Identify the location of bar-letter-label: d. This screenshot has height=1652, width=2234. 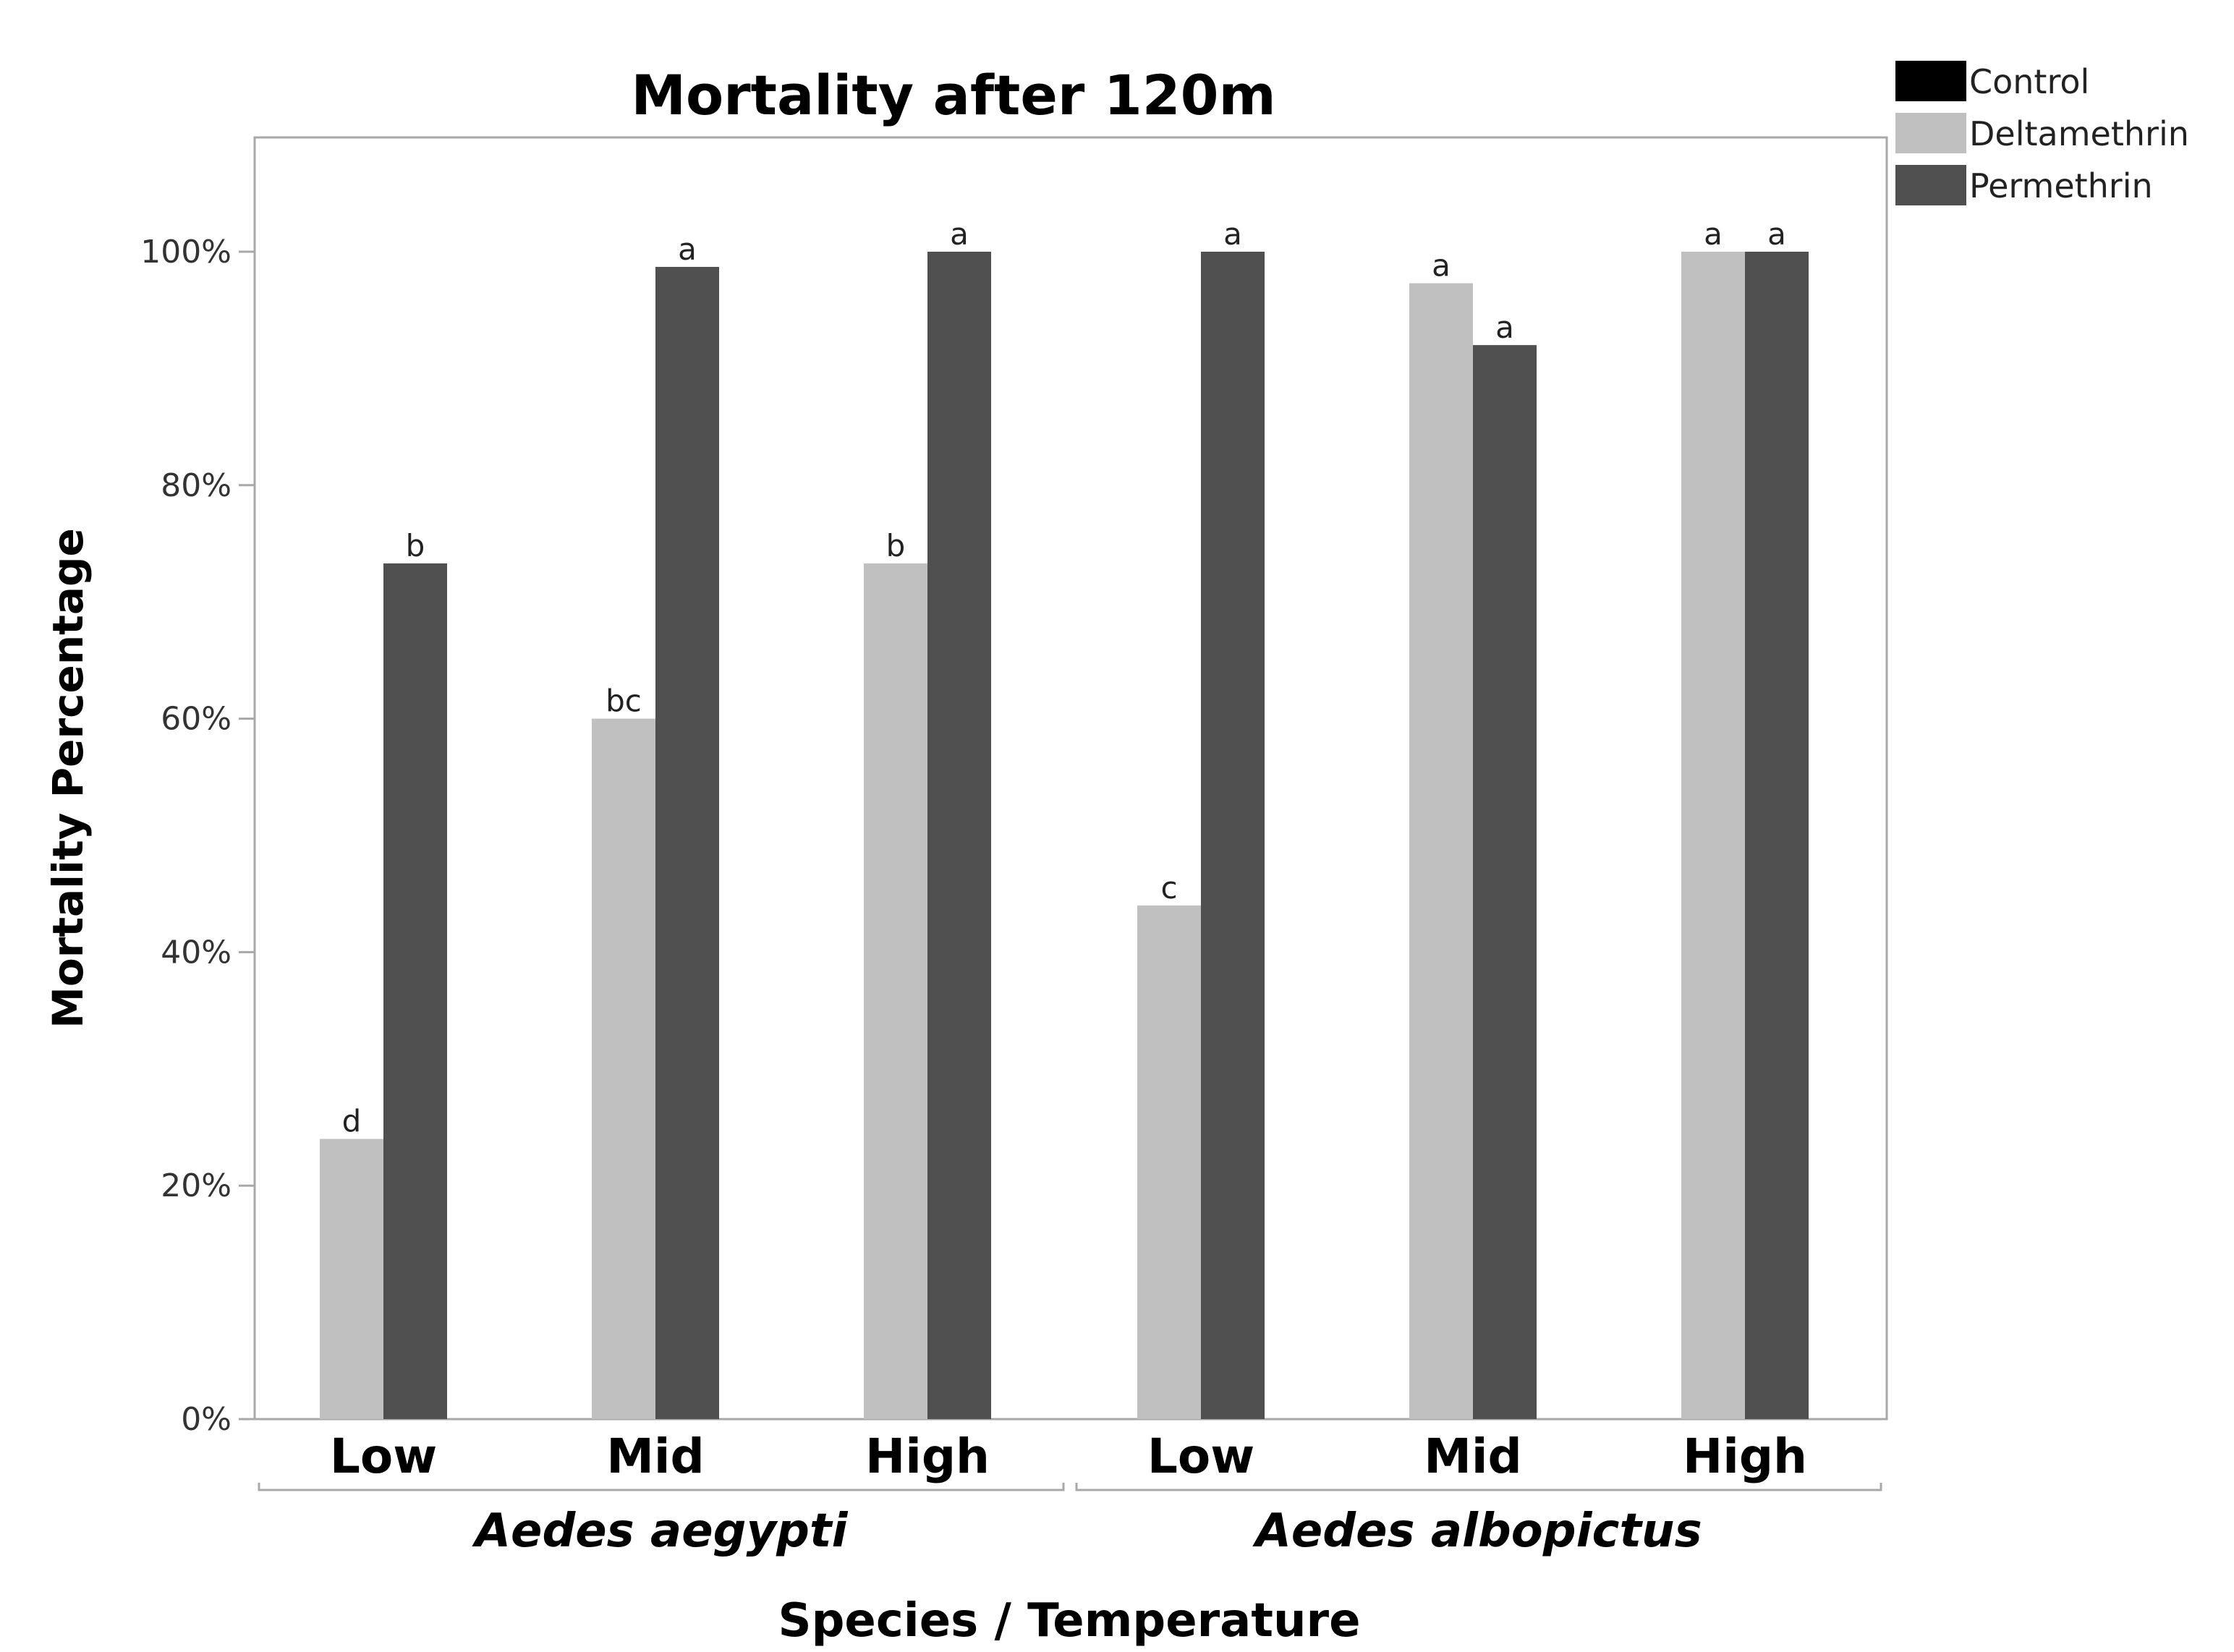
(352, 1121).